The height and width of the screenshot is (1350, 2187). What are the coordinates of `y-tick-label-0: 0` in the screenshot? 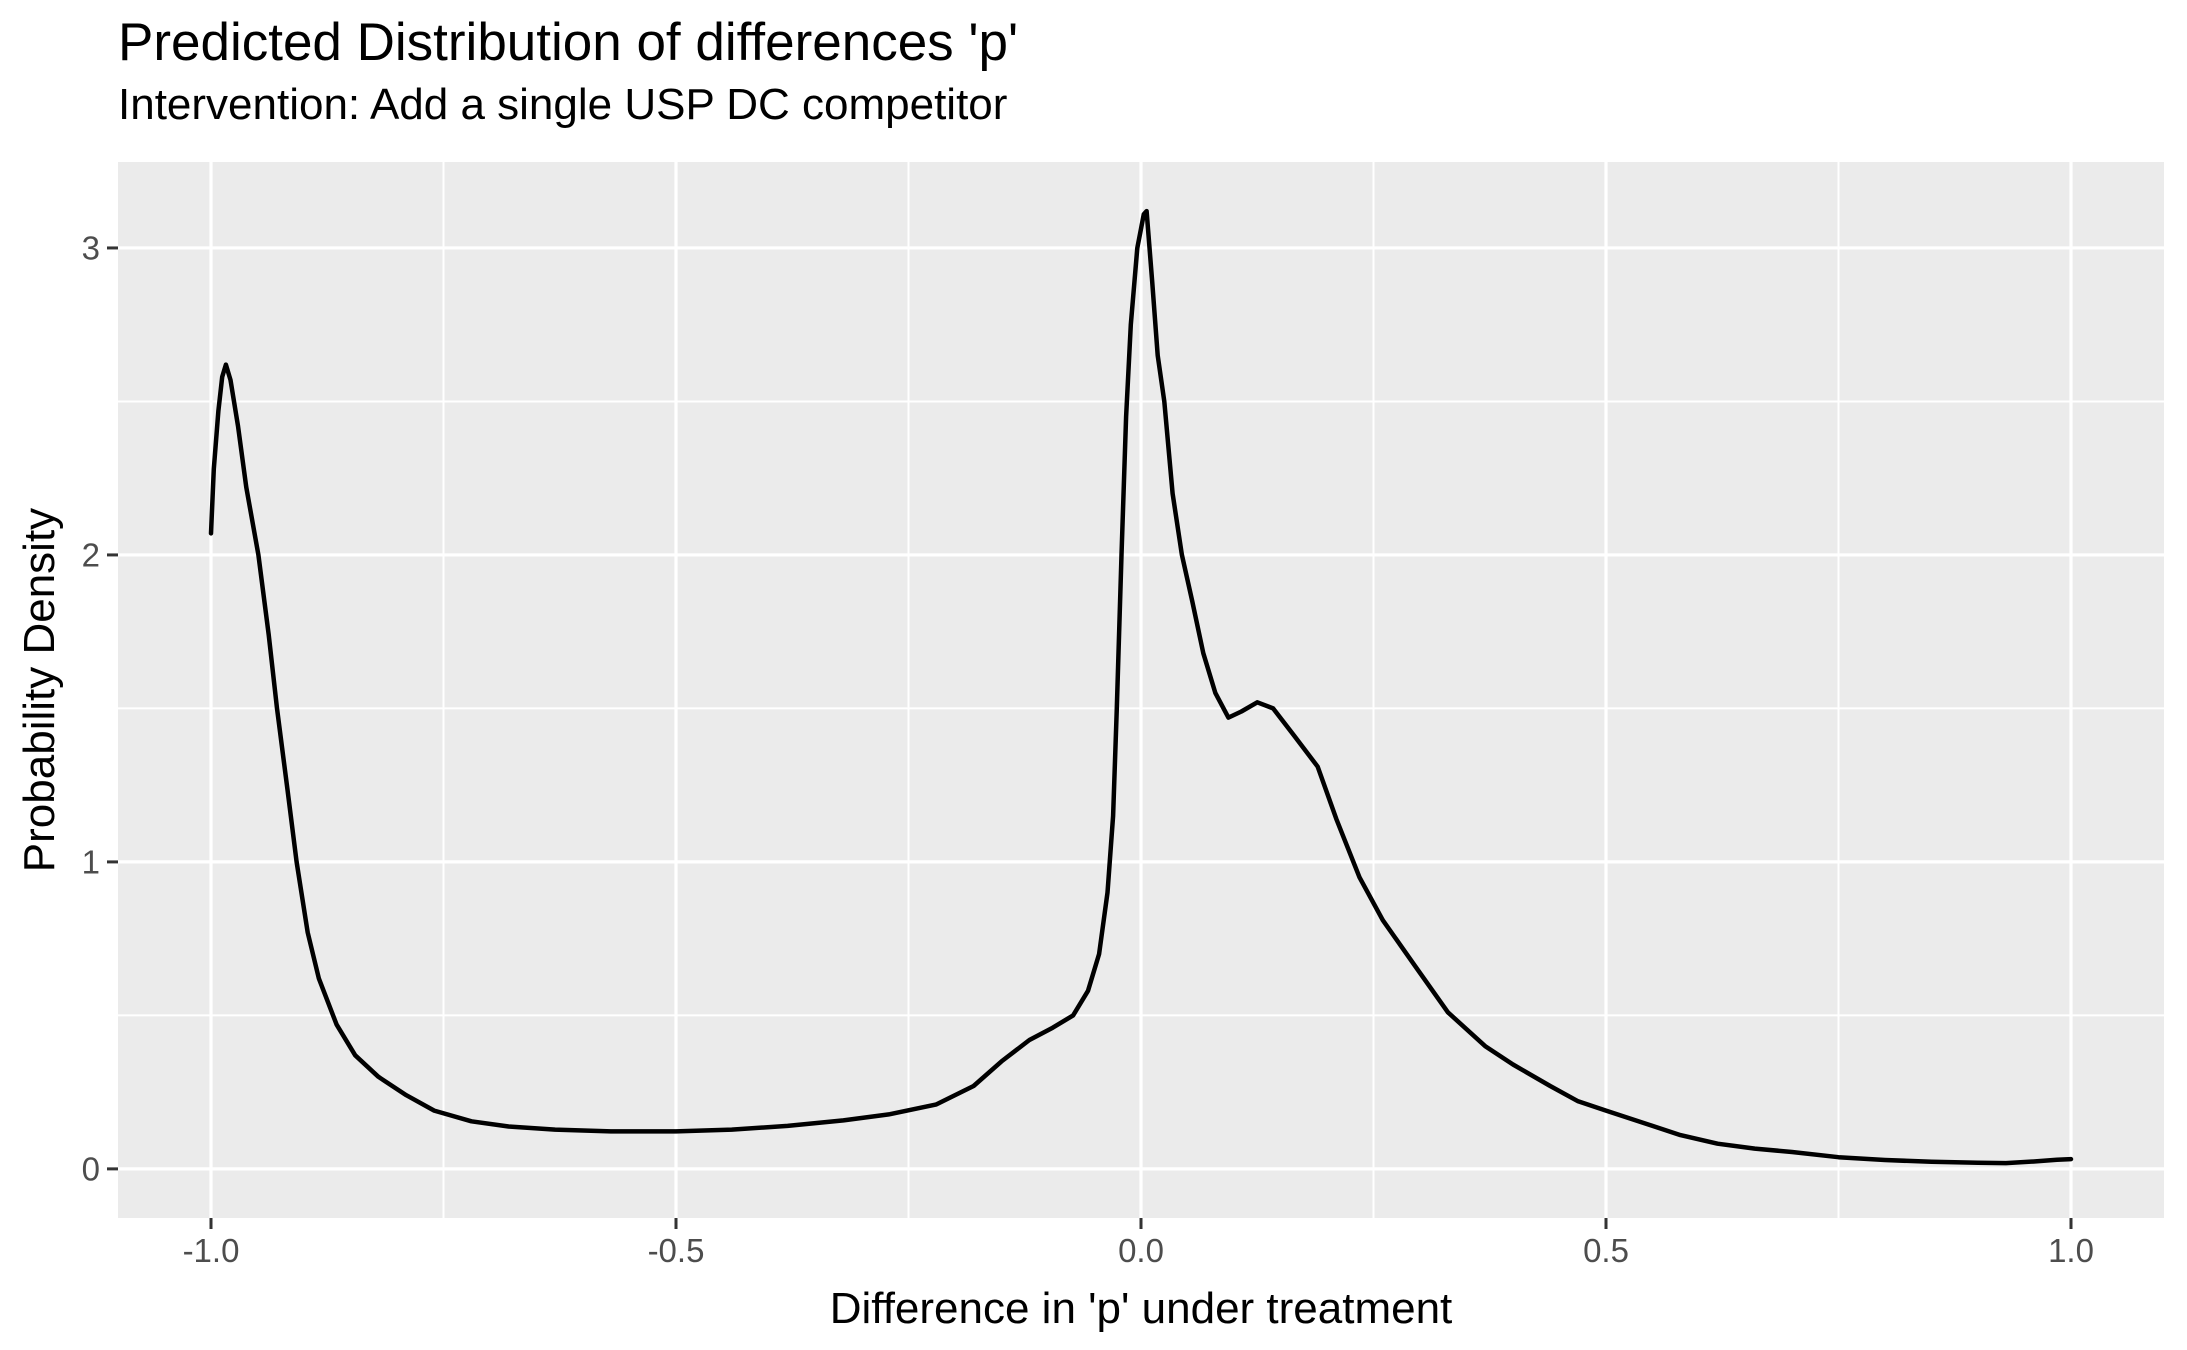 It's located at (90, 1169).